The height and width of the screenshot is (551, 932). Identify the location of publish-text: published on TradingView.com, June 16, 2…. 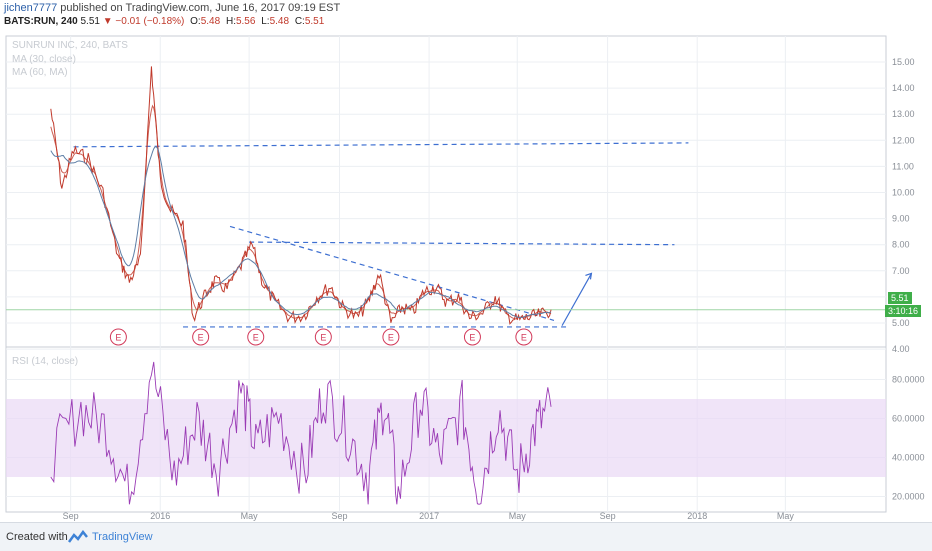
(200, 8).